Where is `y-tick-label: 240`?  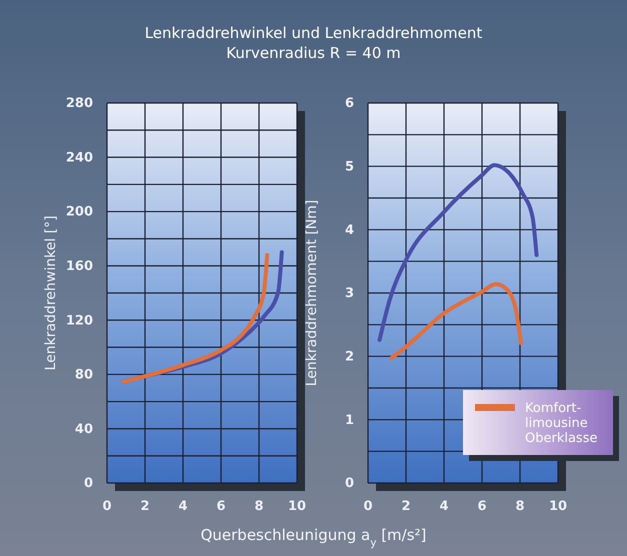
y-tick-label: 240 is located at coordinates (79, 158).